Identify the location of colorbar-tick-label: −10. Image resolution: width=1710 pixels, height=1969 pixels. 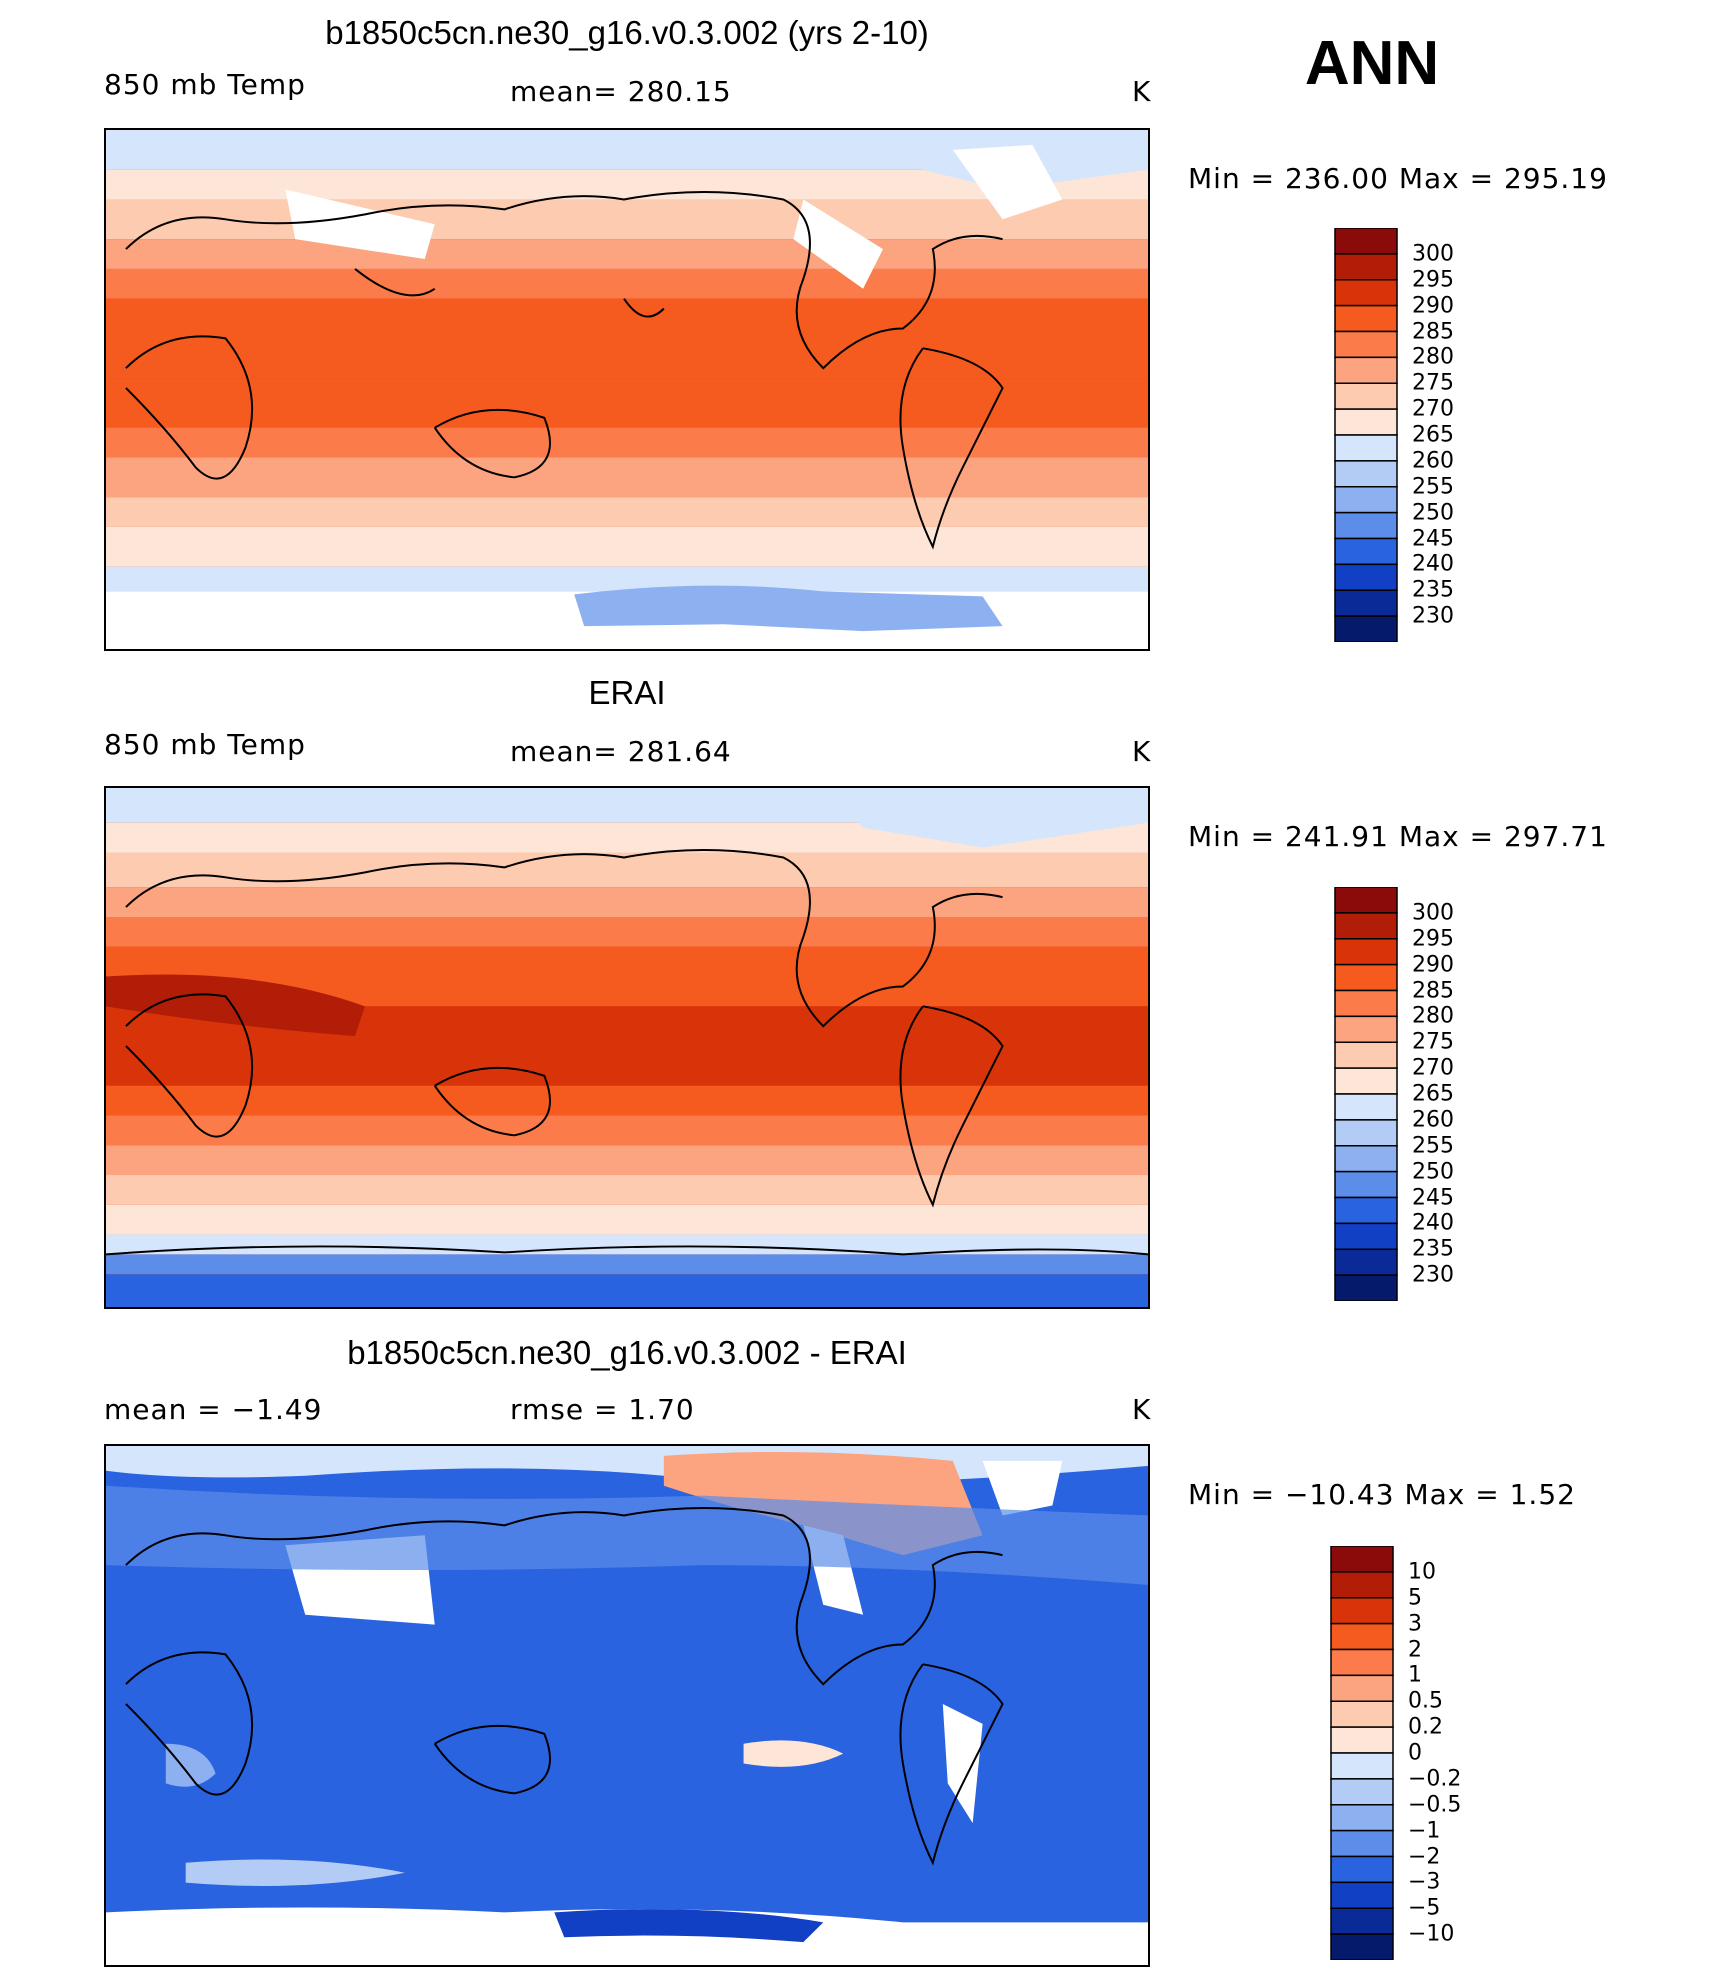
(1431, 1934).